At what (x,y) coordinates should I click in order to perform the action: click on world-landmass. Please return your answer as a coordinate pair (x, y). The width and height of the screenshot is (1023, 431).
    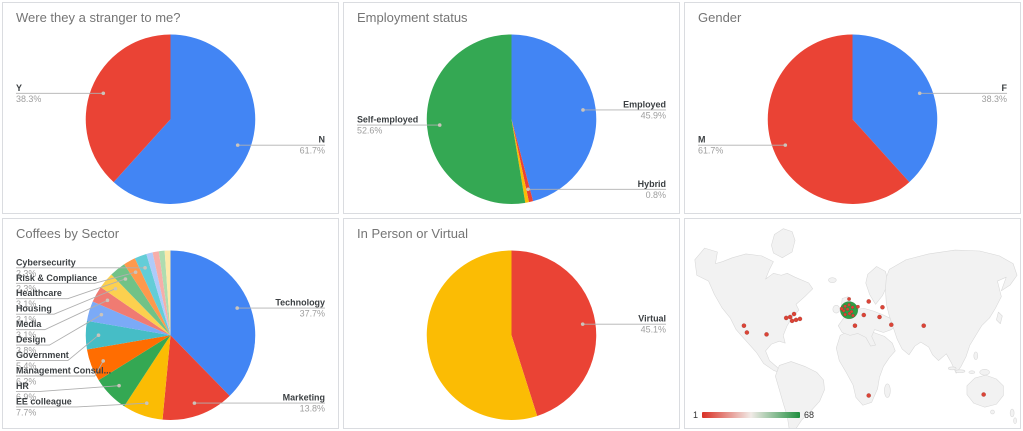
    Looking at the image, I should click on (856, 327).